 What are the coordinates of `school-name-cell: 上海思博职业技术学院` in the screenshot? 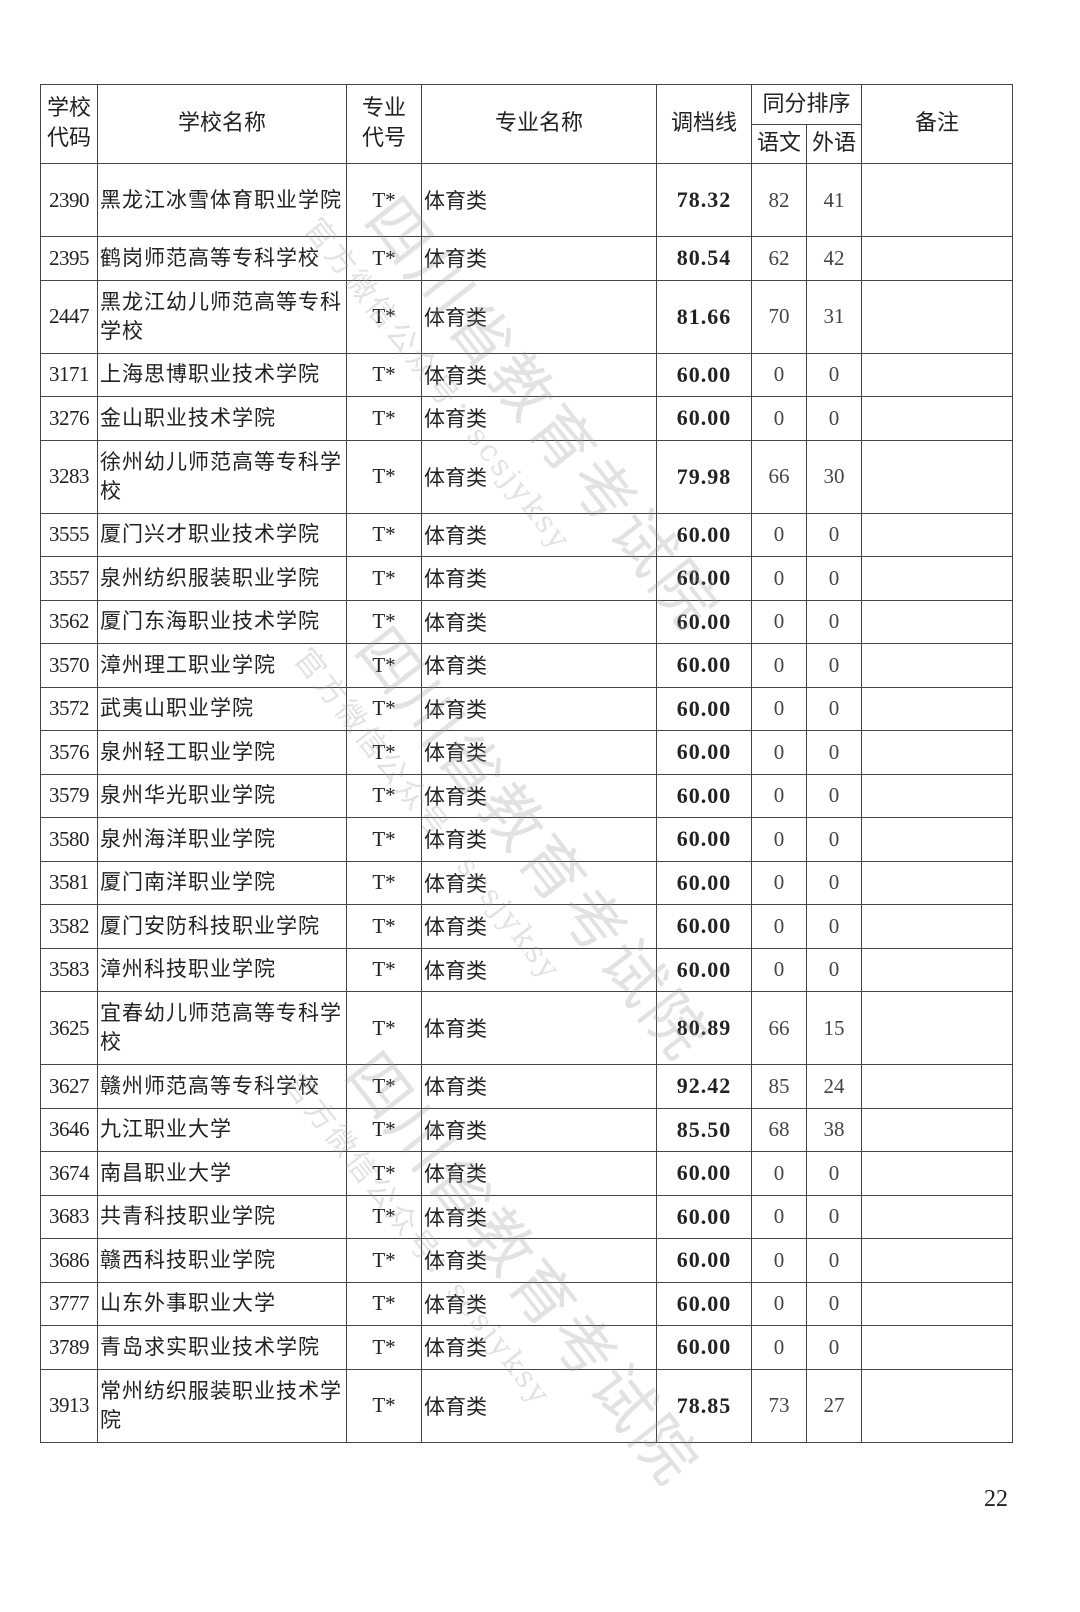 It's located at (222, 374).